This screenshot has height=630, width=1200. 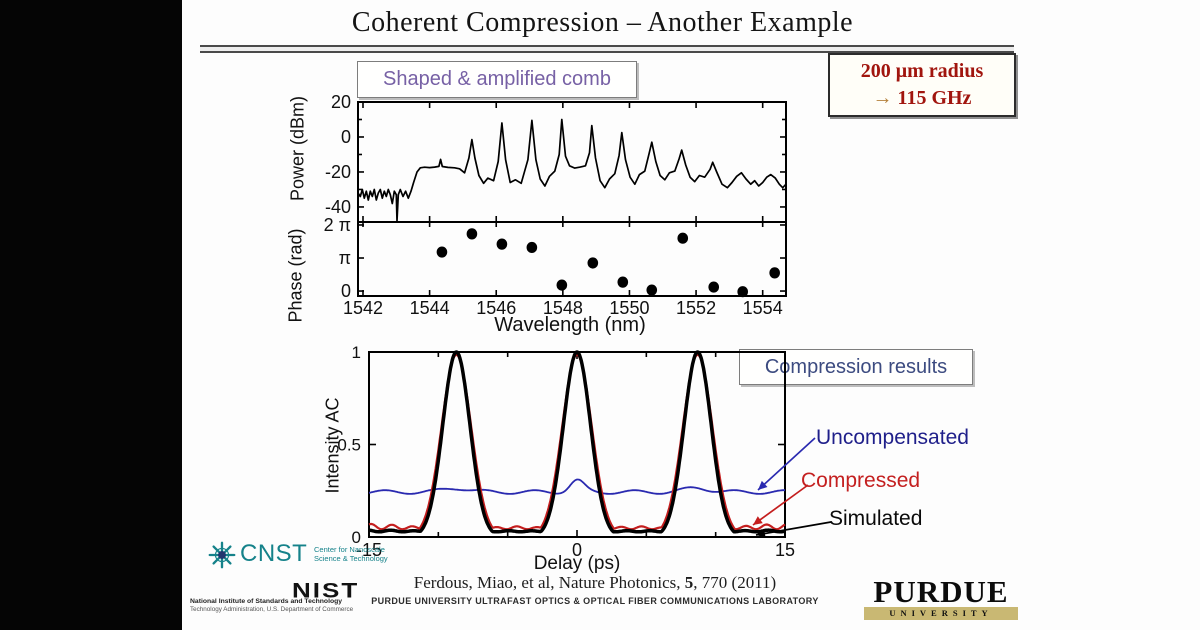 I want to click on comb-chart-caption: Shaped & amplified comb, so click(x=497, y=79).